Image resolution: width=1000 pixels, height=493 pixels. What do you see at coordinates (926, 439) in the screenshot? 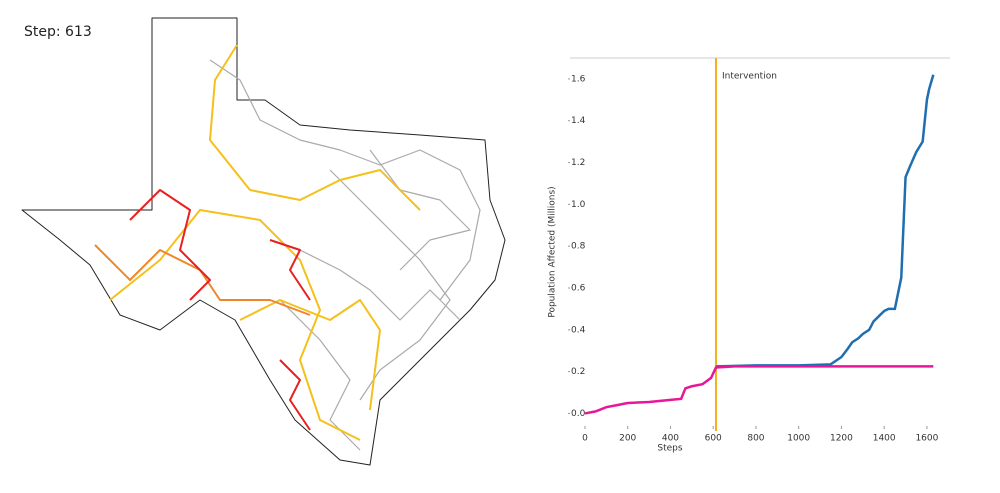
I see `x-tick-label: 1600` at bounding box center [926, 439].